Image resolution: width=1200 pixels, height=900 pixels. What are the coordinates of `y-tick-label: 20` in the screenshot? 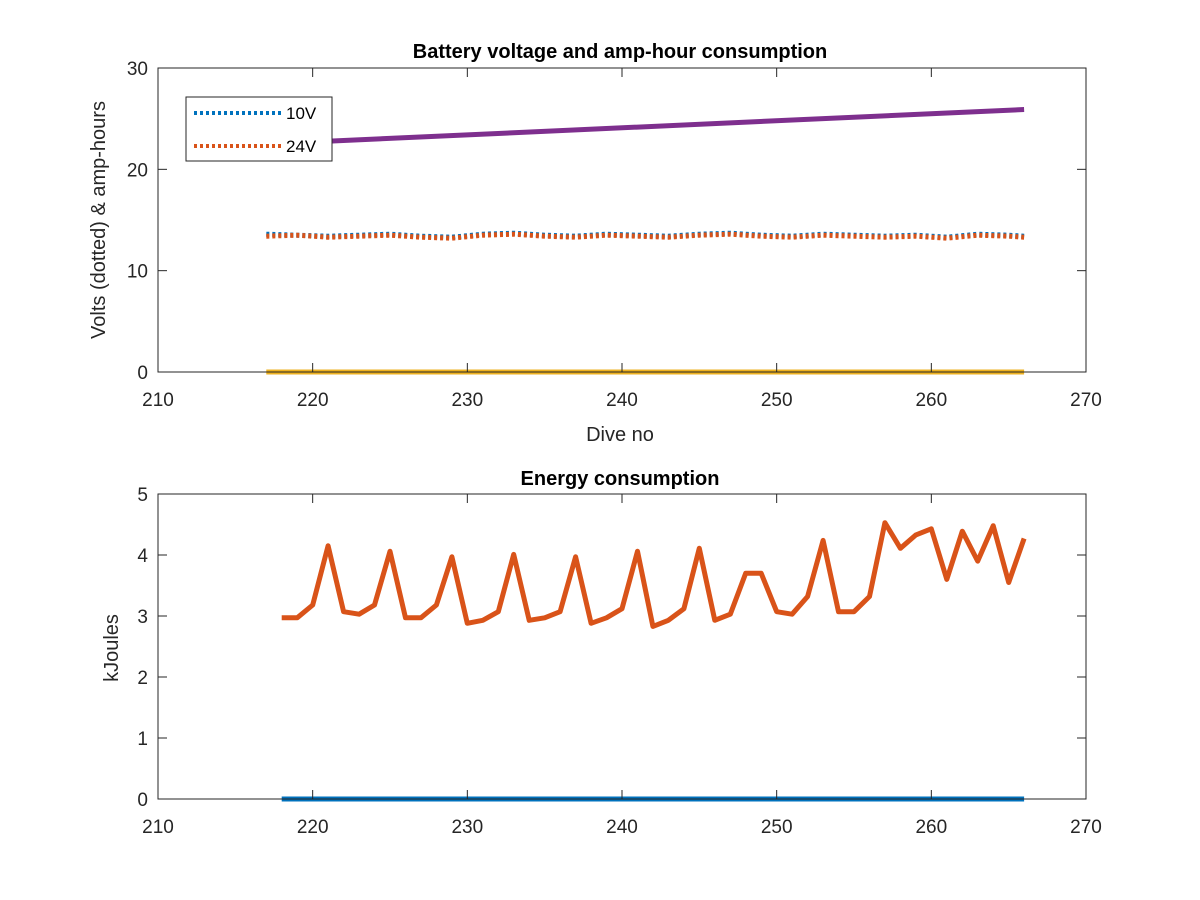 It's located at (137, 170).